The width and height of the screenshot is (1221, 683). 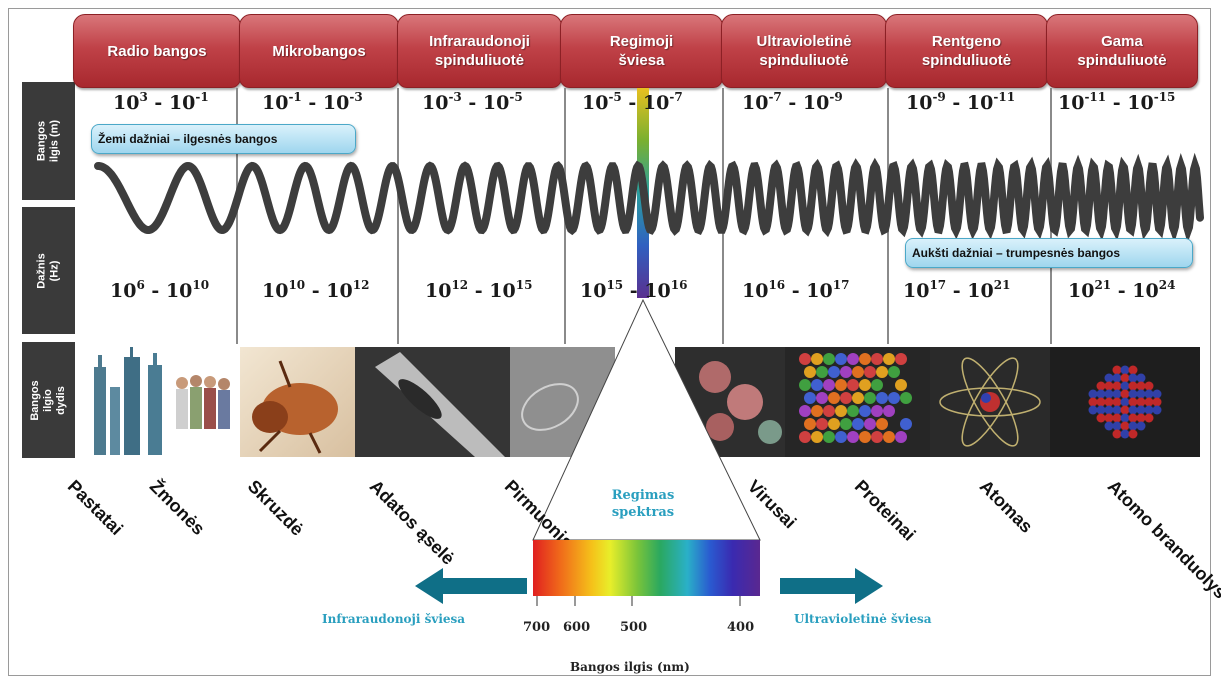 I want to click on band-header-ultraviolet: Ultravioletinė spinduliuotė, so click(x=804, y=51).